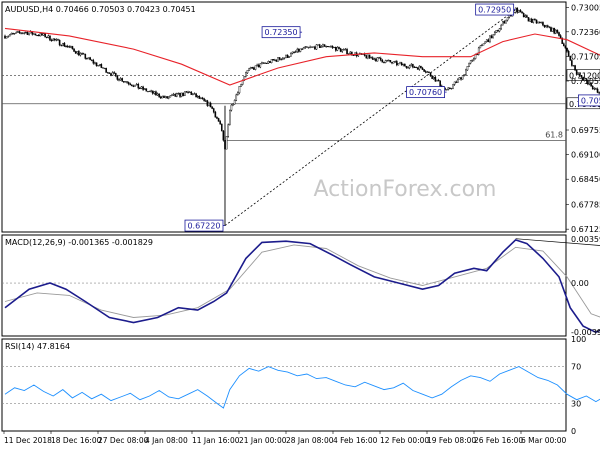 This screenshot has height=454, width=600. What do you see at coordinates (310, 440) in the screenshot?
I see `x-tick-label: 28 Jan 08:00` at bounding box center [310, 440].